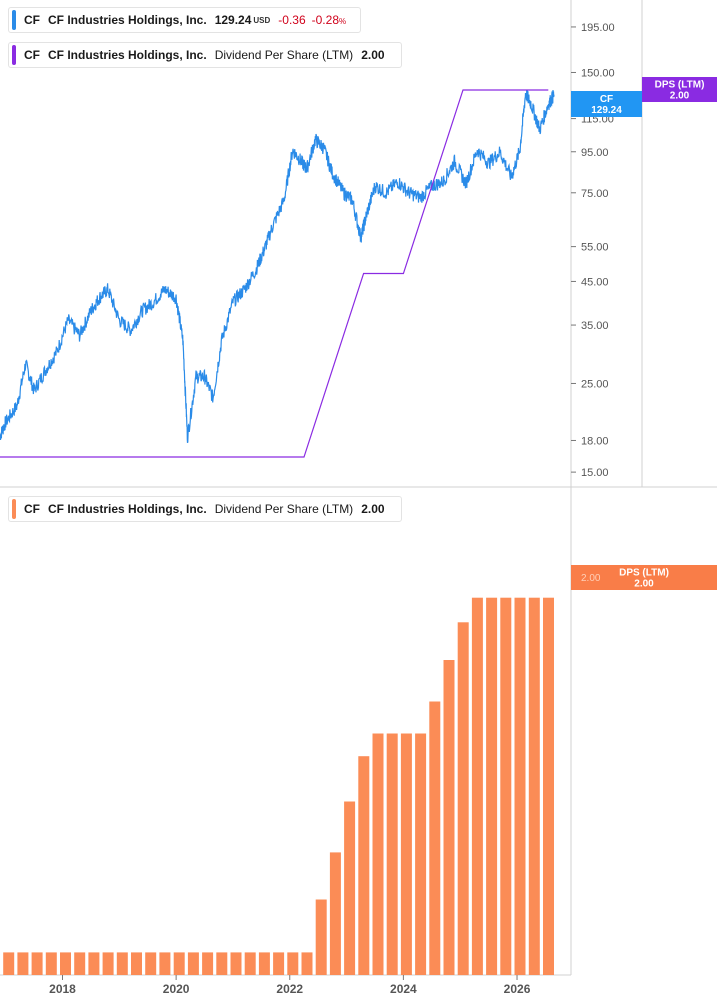 This screenshot has width=717, height=1005. Describe the element at coordinates (595, 194) in the screenshot. I see `y-tick-label: 75.00` at that location.